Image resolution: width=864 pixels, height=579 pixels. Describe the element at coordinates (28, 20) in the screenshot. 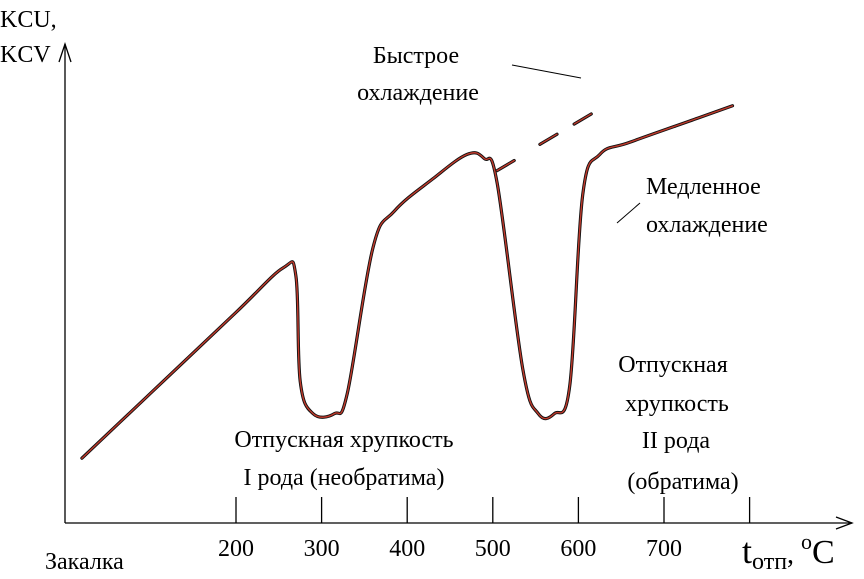

I see `y-axis-label-line1: KCU,` at that location.